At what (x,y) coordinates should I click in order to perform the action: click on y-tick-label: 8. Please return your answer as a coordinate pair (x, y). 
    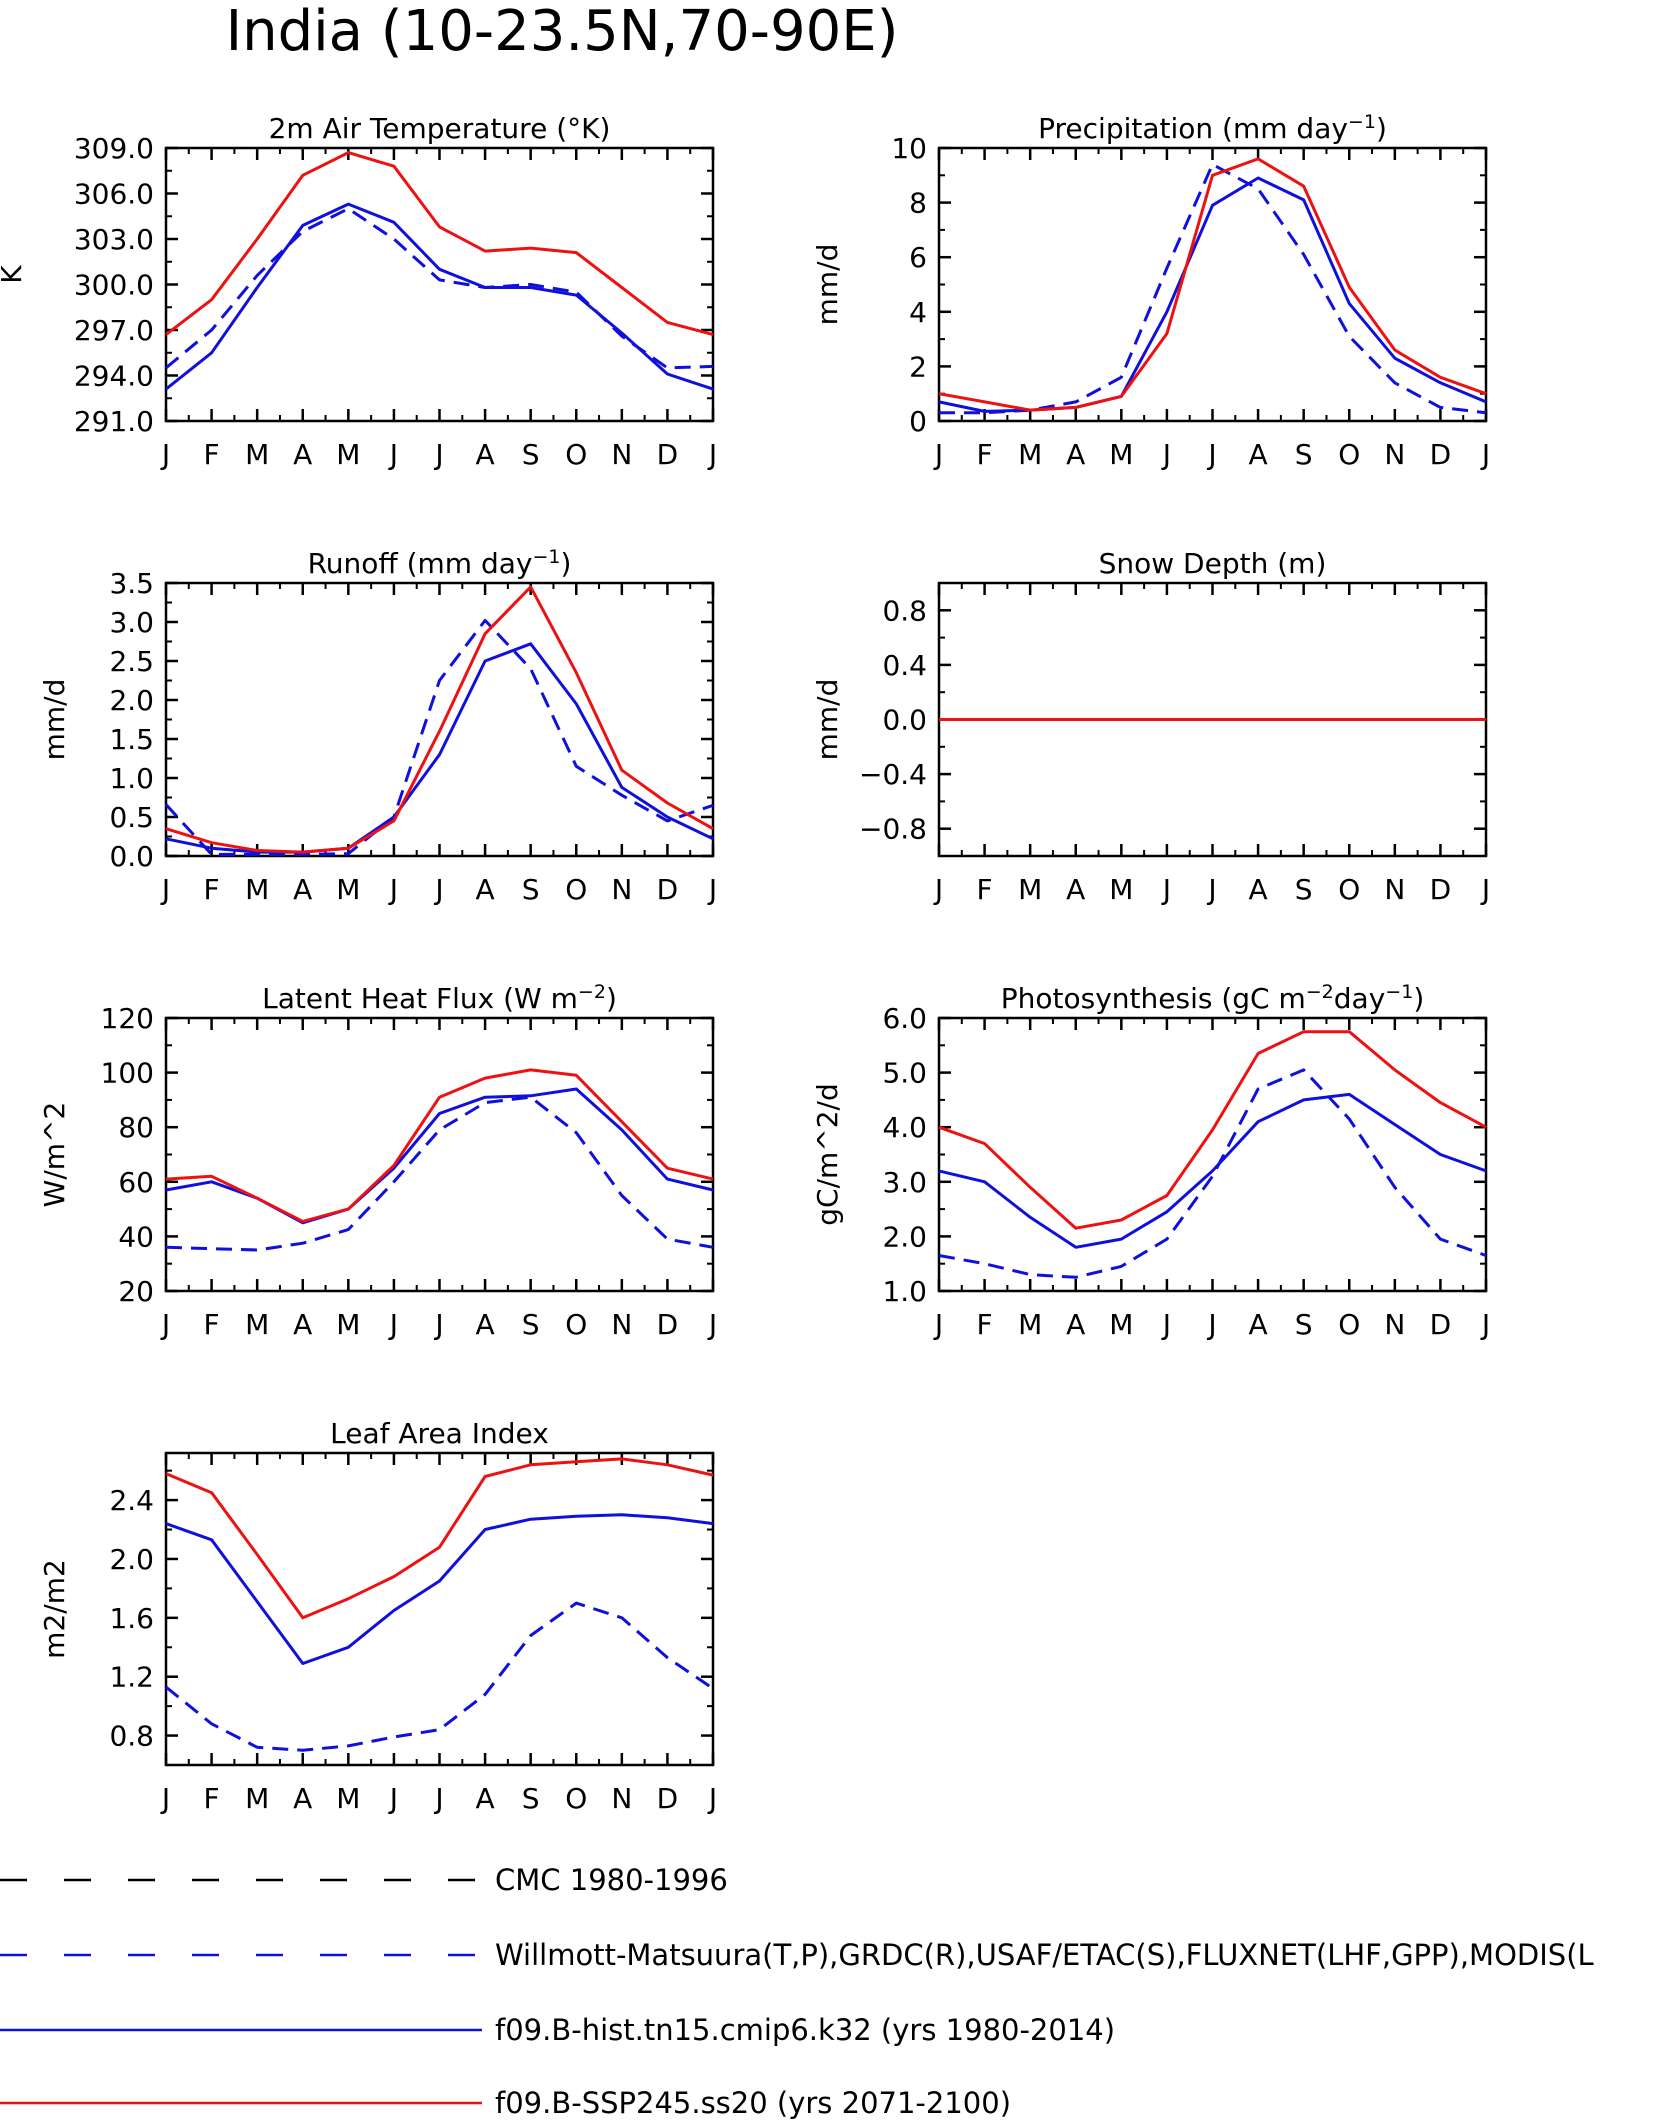
    Looking at the image, I should click on (918, 203).